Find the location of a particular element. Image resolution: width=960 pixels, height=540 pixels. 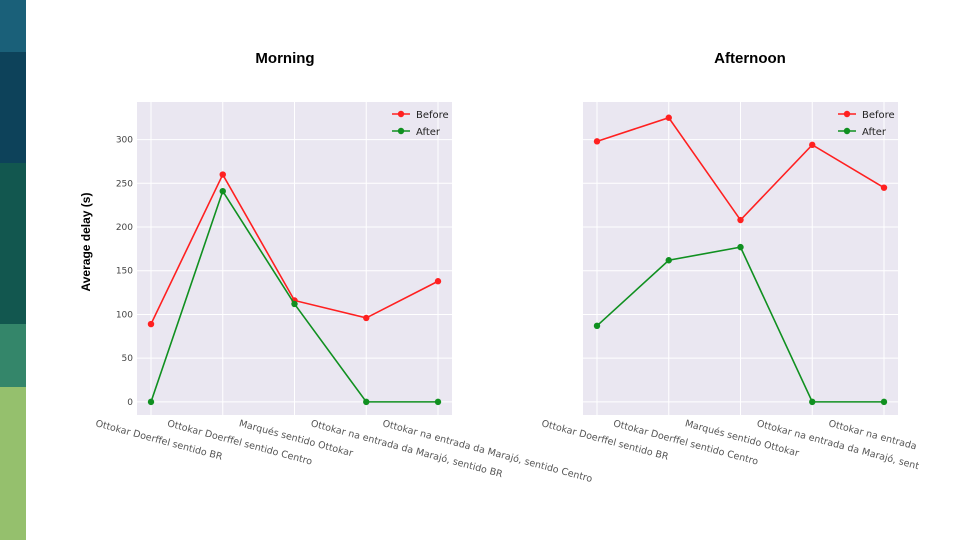

x-tick-label: Ottokar Doerffel sentido BR is located at coordinates (605, 440).